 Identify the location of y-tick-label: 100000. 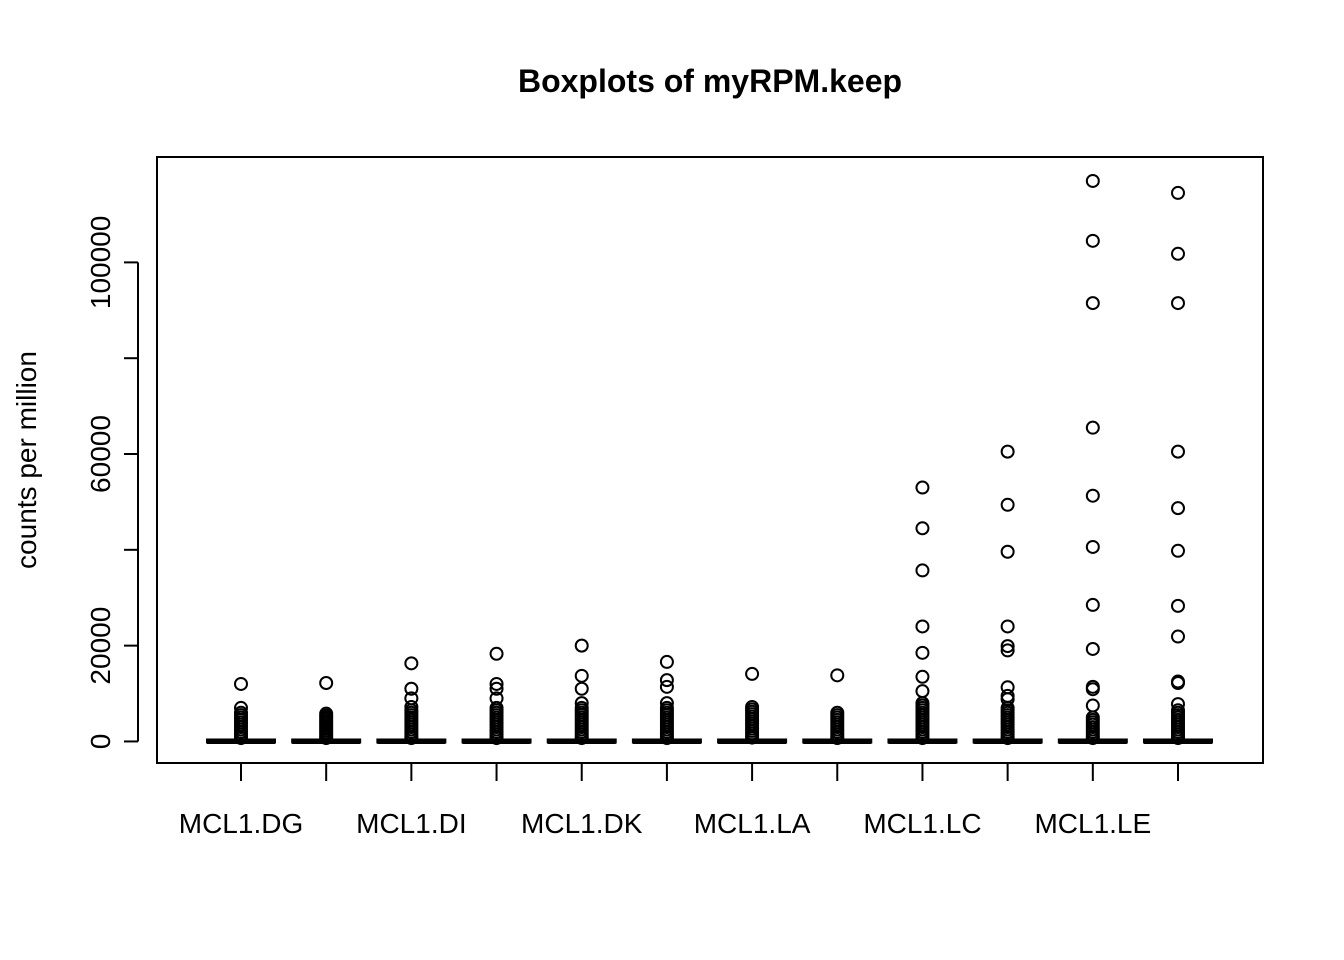
(100, 262).